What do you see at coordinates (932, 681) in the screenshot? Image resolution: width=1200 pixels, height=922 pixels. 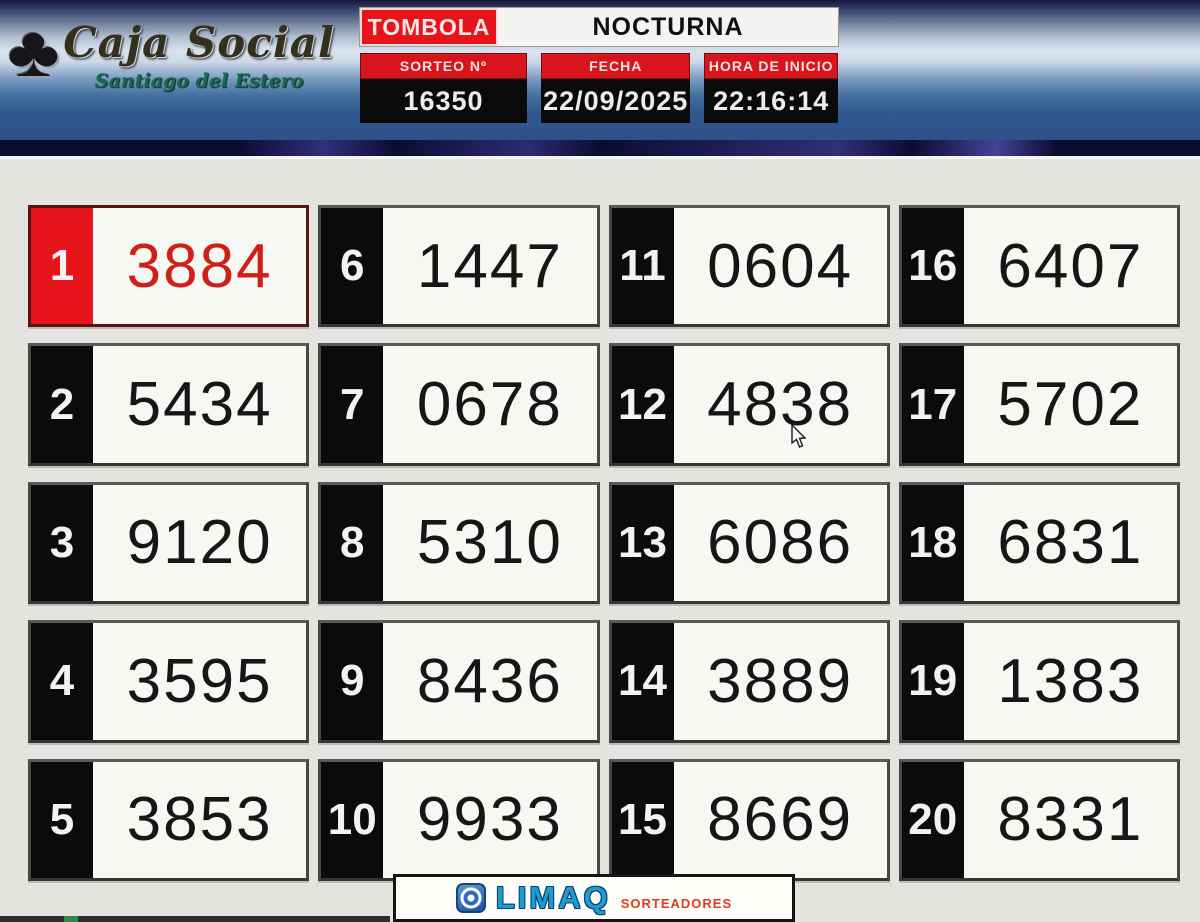 I see `position-badge: 19` at bounding box center [932, 681].